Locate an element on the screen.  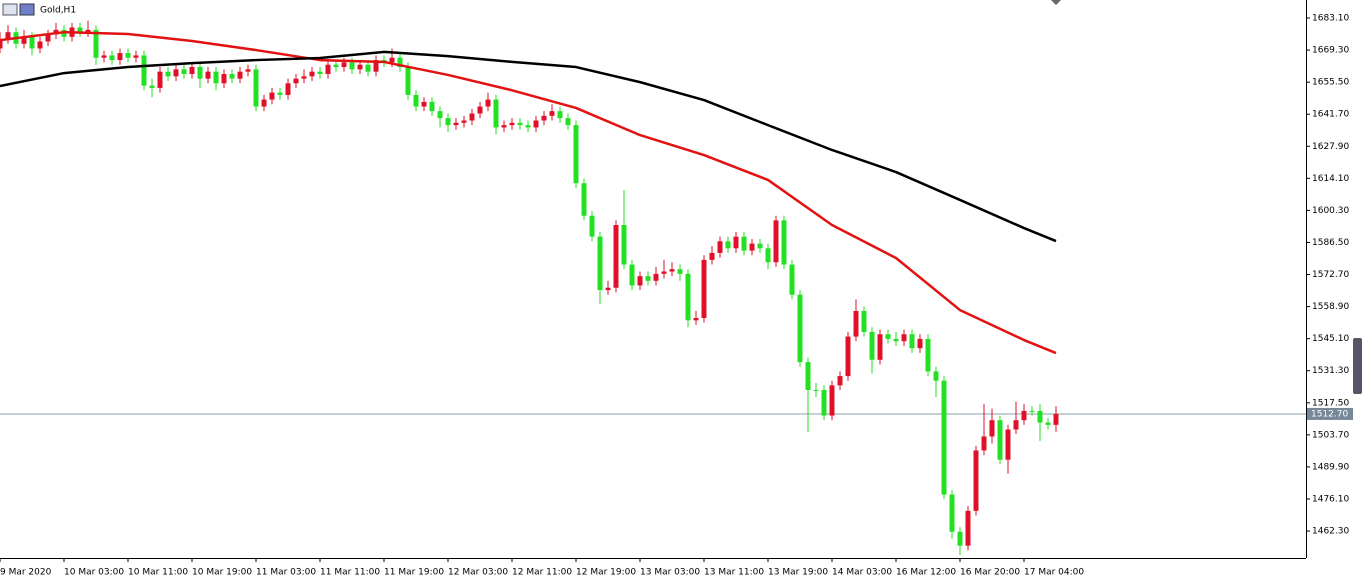
y-tick-label: 1641.70 is located at coordinates (1330, 115).